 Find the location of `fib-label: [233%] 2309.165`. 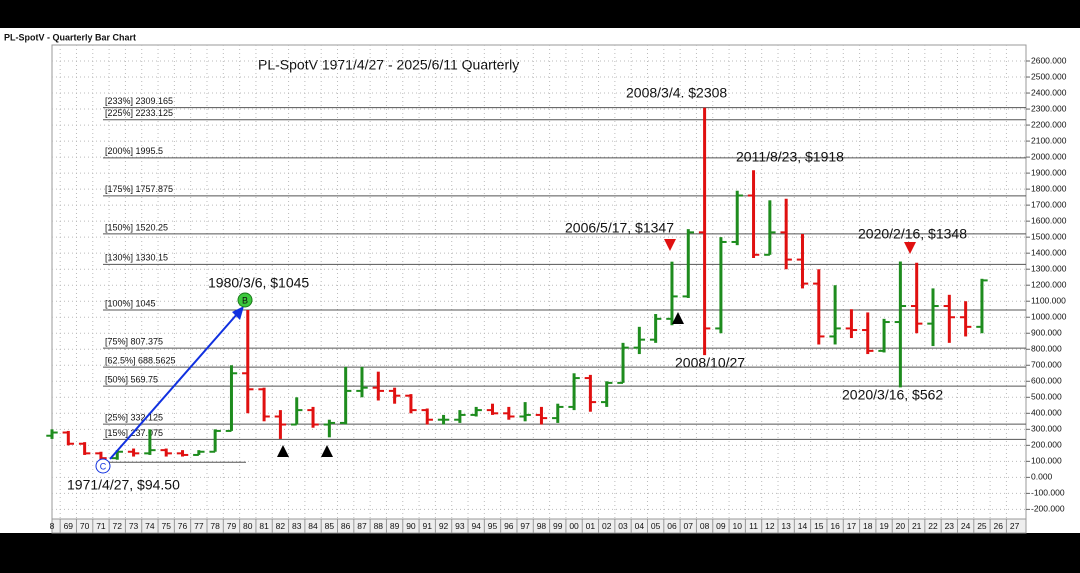

fib-label: [233%] 2309.165 is located at coordinates (139, 101).